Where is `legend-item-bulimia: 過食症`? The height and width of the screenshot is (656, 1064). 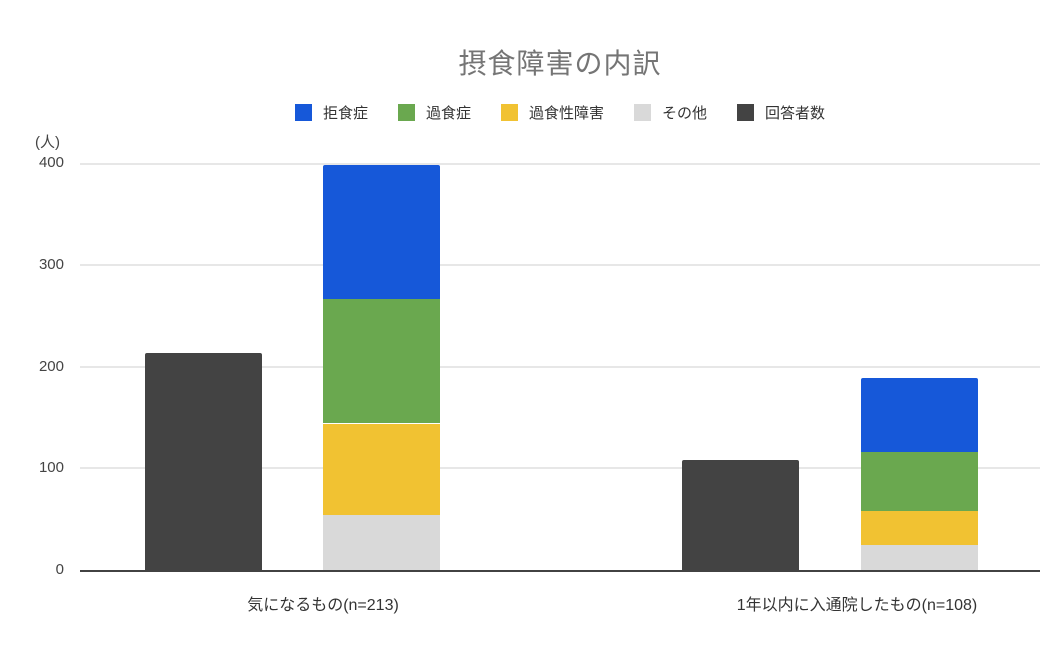
legend-item-bulimia: 過食症 is located at coordinates (434, 112).